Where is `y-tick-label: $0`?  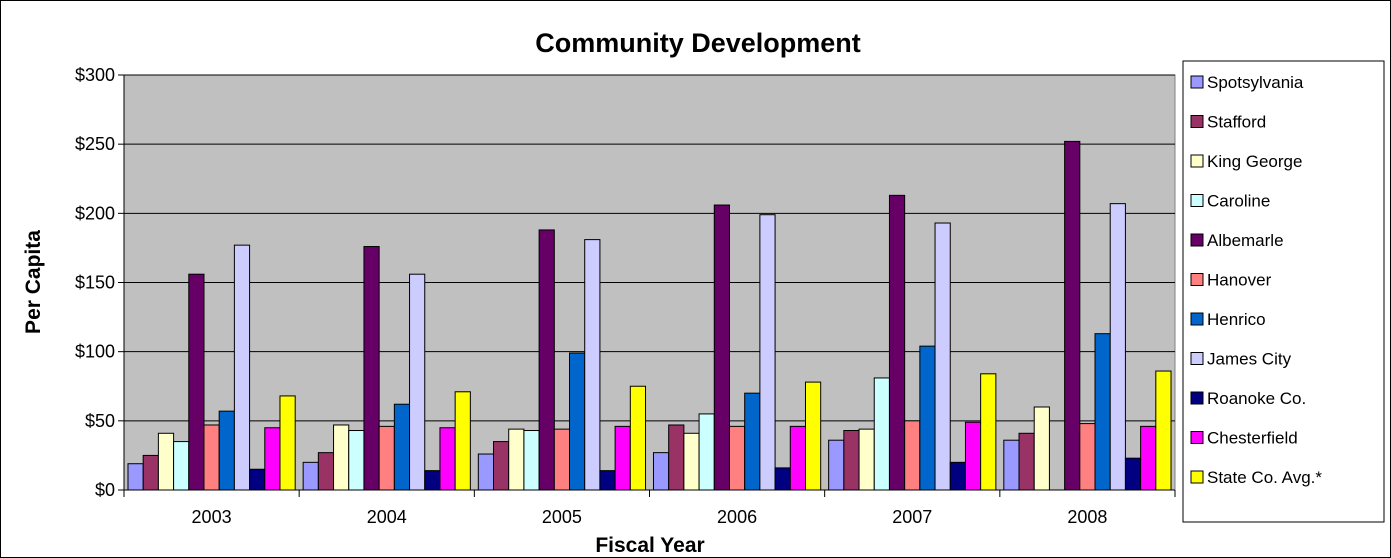
y-tick-label: $0 is located at coordinates (105, 490).